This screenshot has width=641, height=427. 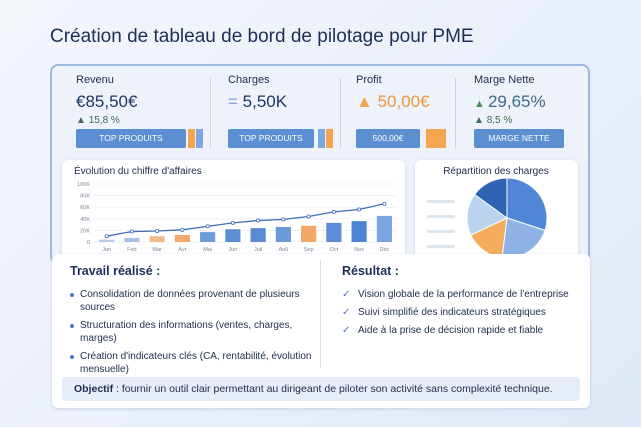 What do you see at coordinates (138, 170) in the screenshot?
I see `chart-title: Évolution du chiffre d'affaires` at bounding box center [138, 170].